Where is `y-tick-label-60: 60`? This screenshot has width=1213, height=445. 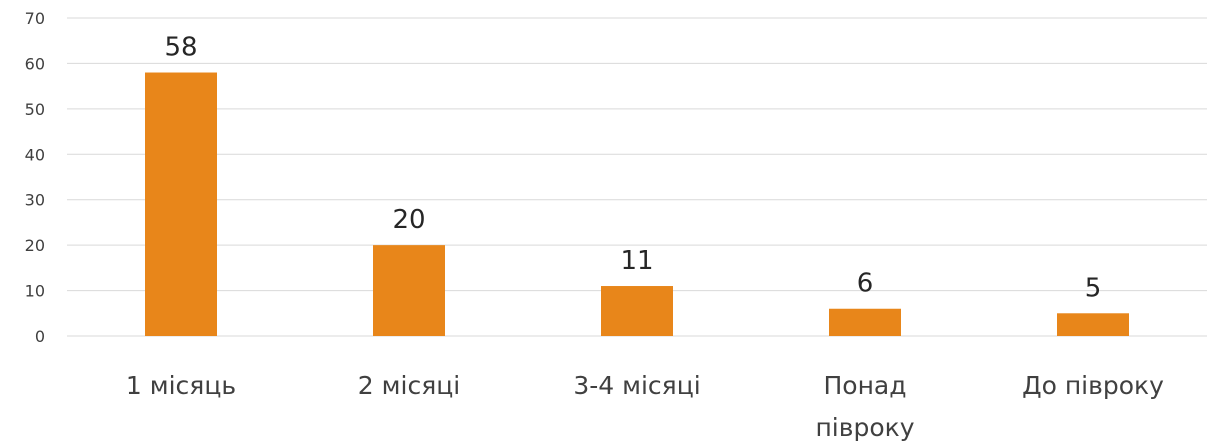
y-tick-label-60: 60 is located at coordinates (35, 63).